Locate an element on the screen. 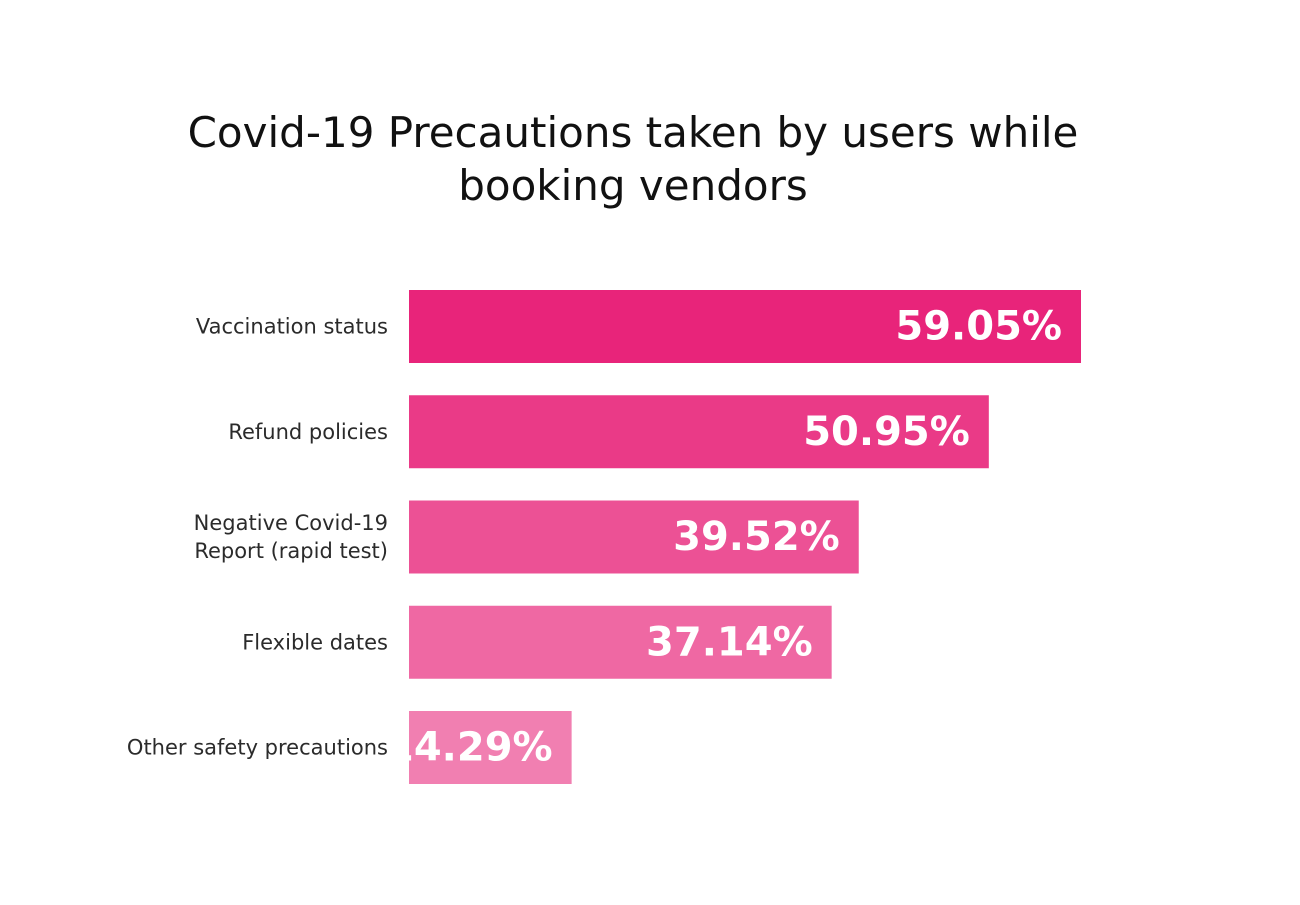 The width and height of the screenshot is (1300, 905). category-label-line: Negative Covid-19 is located at coordinates (291, 523).